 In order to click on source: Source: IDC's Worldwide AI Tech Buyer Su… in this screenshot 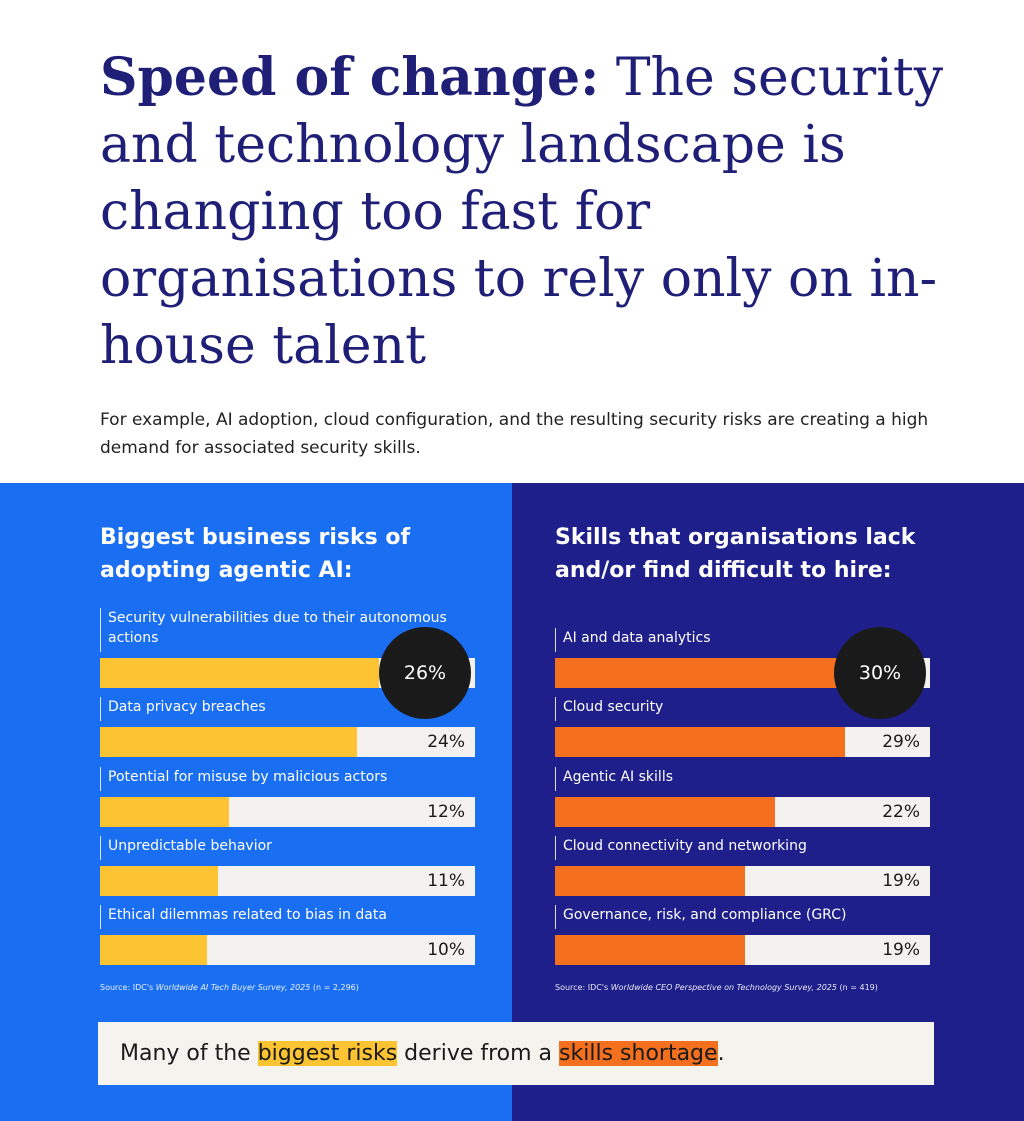, I will do `click(229, 987)`.